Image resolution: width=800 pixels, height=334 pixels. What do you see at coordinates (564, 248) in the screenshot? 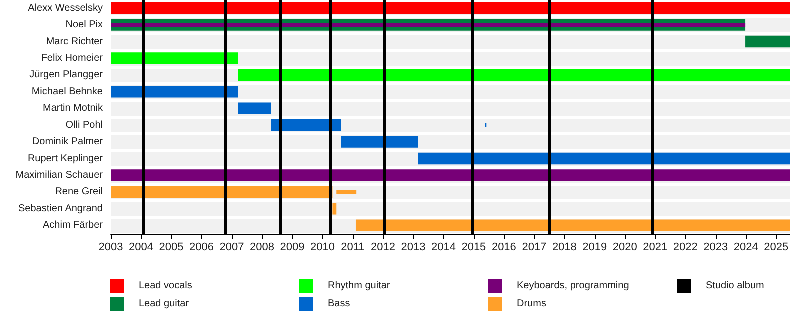
I see `x-tick-label: 2018` at bounding box center [564, 248].